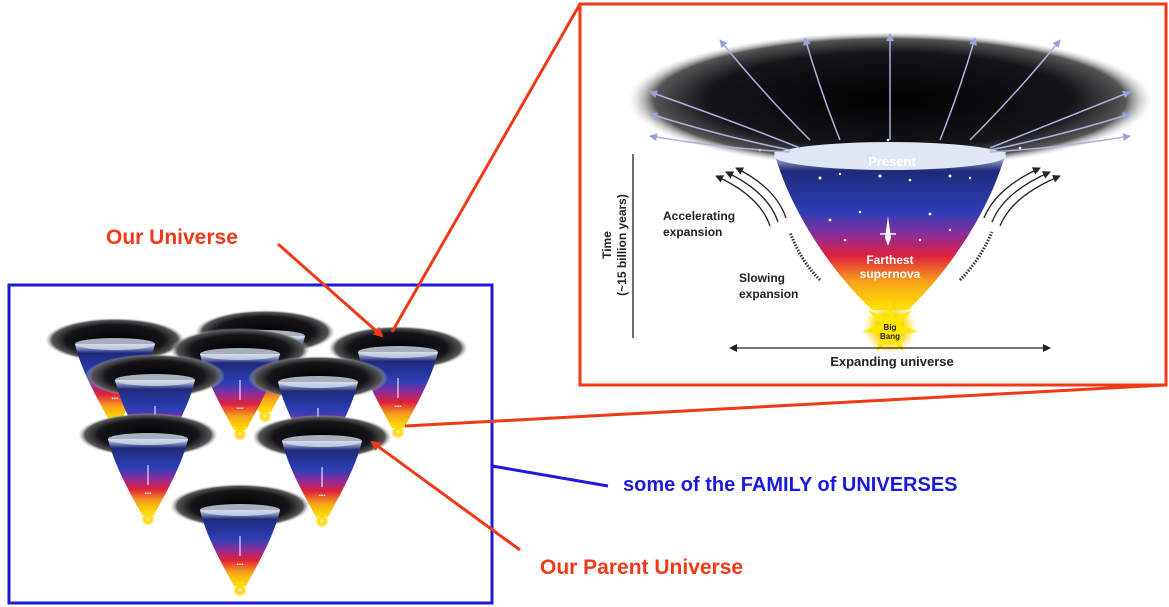 Image resolution: width=1169 pixels, height=607 pixels. What do you see at coordinates (892, 361) in the screenshot?
I see `label-expanding: Expanding universe` at bounding box center [892, 361].